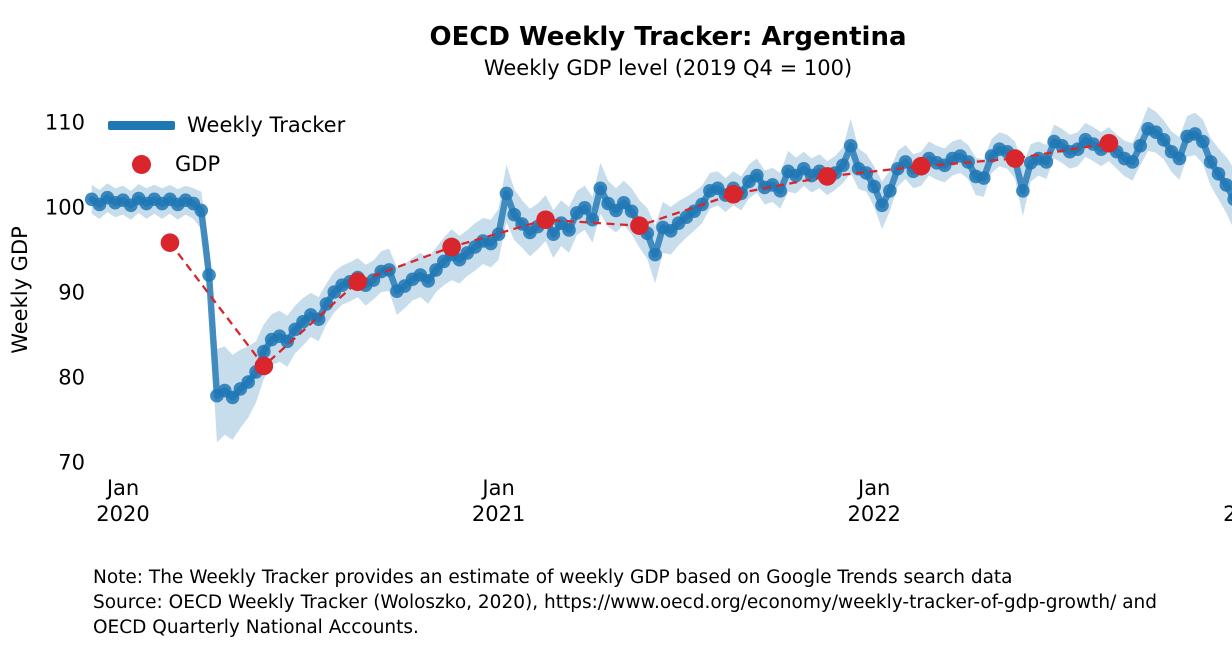  What do you see at coordinates (65, 208) in the screenshot?
I see `svg-text: 100` at bounding box center [65, 208].